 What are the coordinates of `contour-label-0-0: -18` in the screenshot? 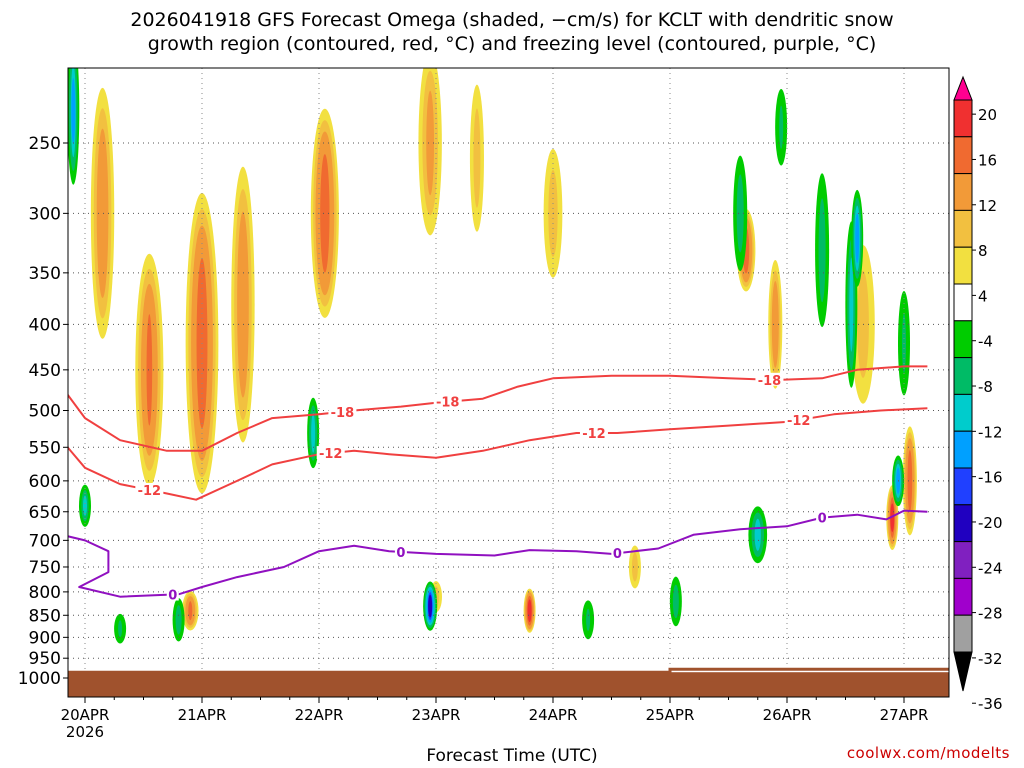 It's located at (343, 413).